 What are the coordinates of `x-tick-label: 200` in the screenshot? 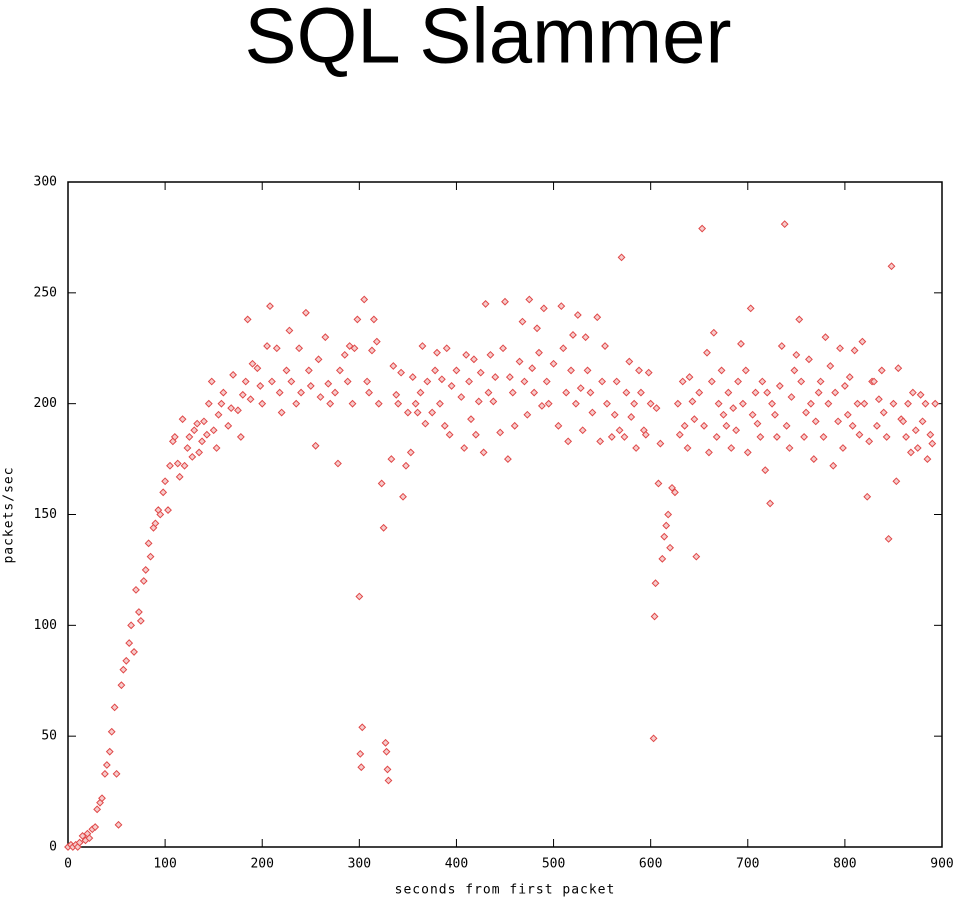 It's located at (261, 864).